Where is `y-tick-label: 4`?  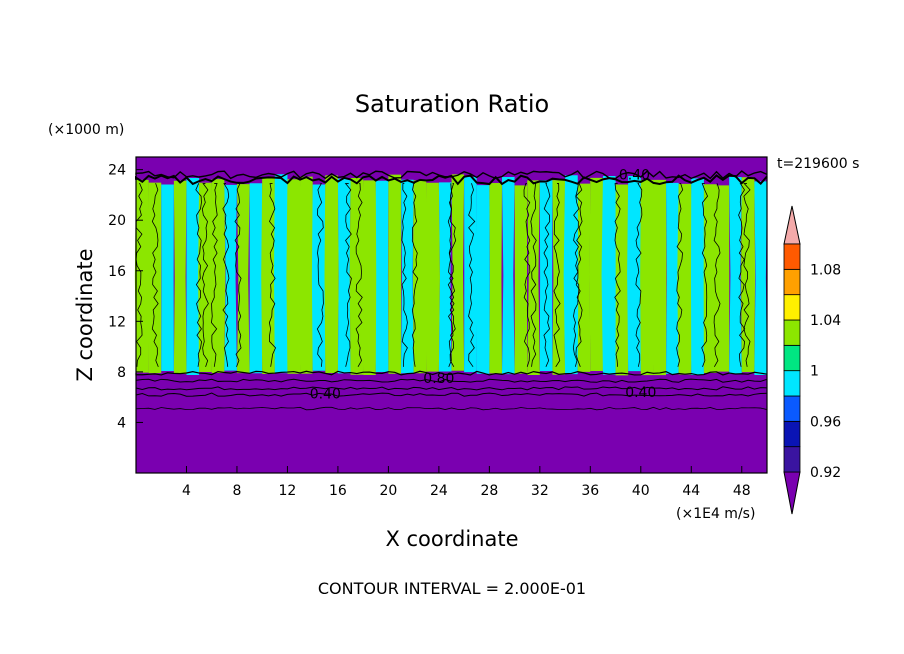
y-tick-label: 4 is located at coordinates (121, 423).